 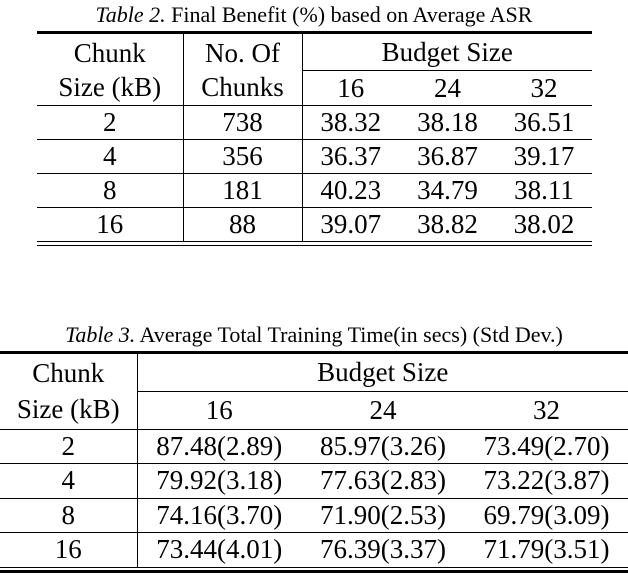 I want to click on value-cell: 73.49(2.70), so click(x=546, y=446).